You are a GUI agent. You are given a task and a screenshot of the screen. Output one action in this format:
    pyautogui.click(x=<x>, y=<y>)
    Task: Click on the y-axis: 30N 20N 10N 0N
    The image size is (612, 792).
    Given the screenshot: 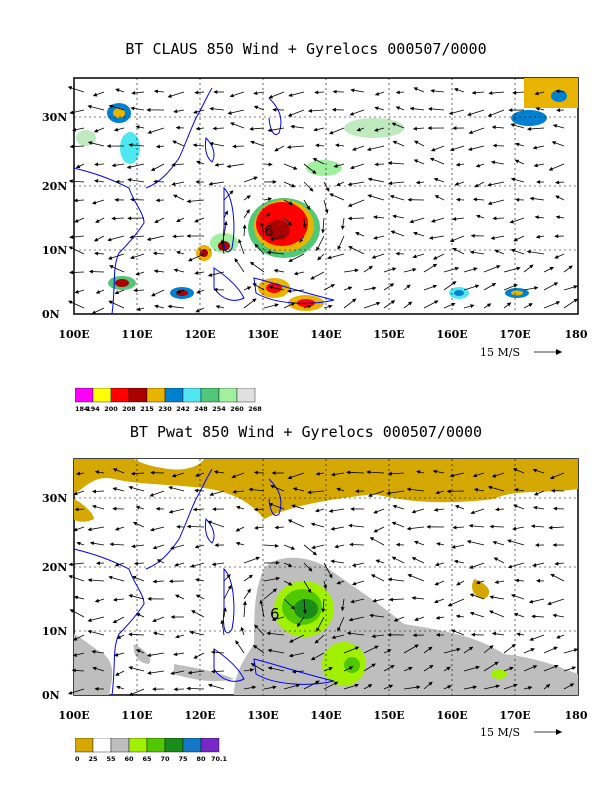 What is the action you would take?
    pyautogui.click(x=54, y=216)
    